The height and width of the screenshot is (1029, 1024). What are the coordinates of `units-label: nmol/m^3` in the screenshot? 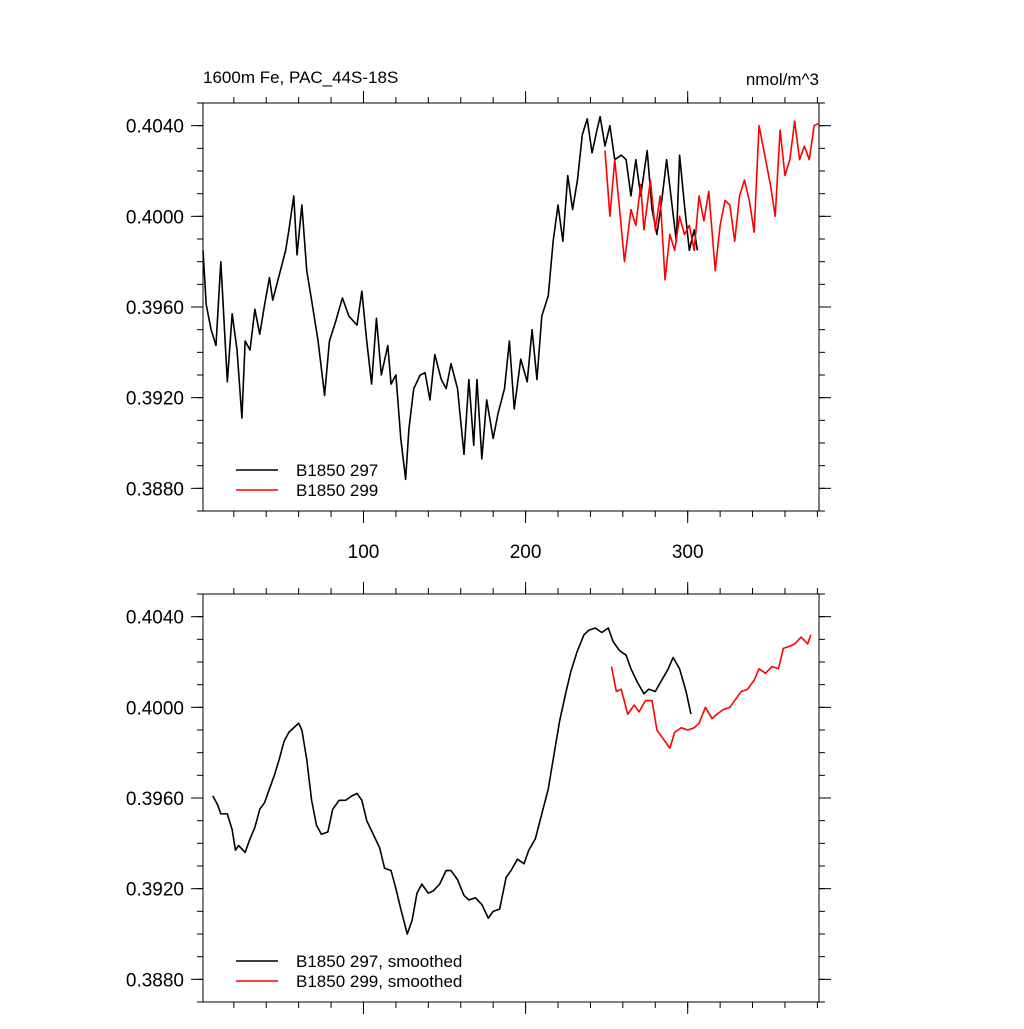 It's located at (782, 79).